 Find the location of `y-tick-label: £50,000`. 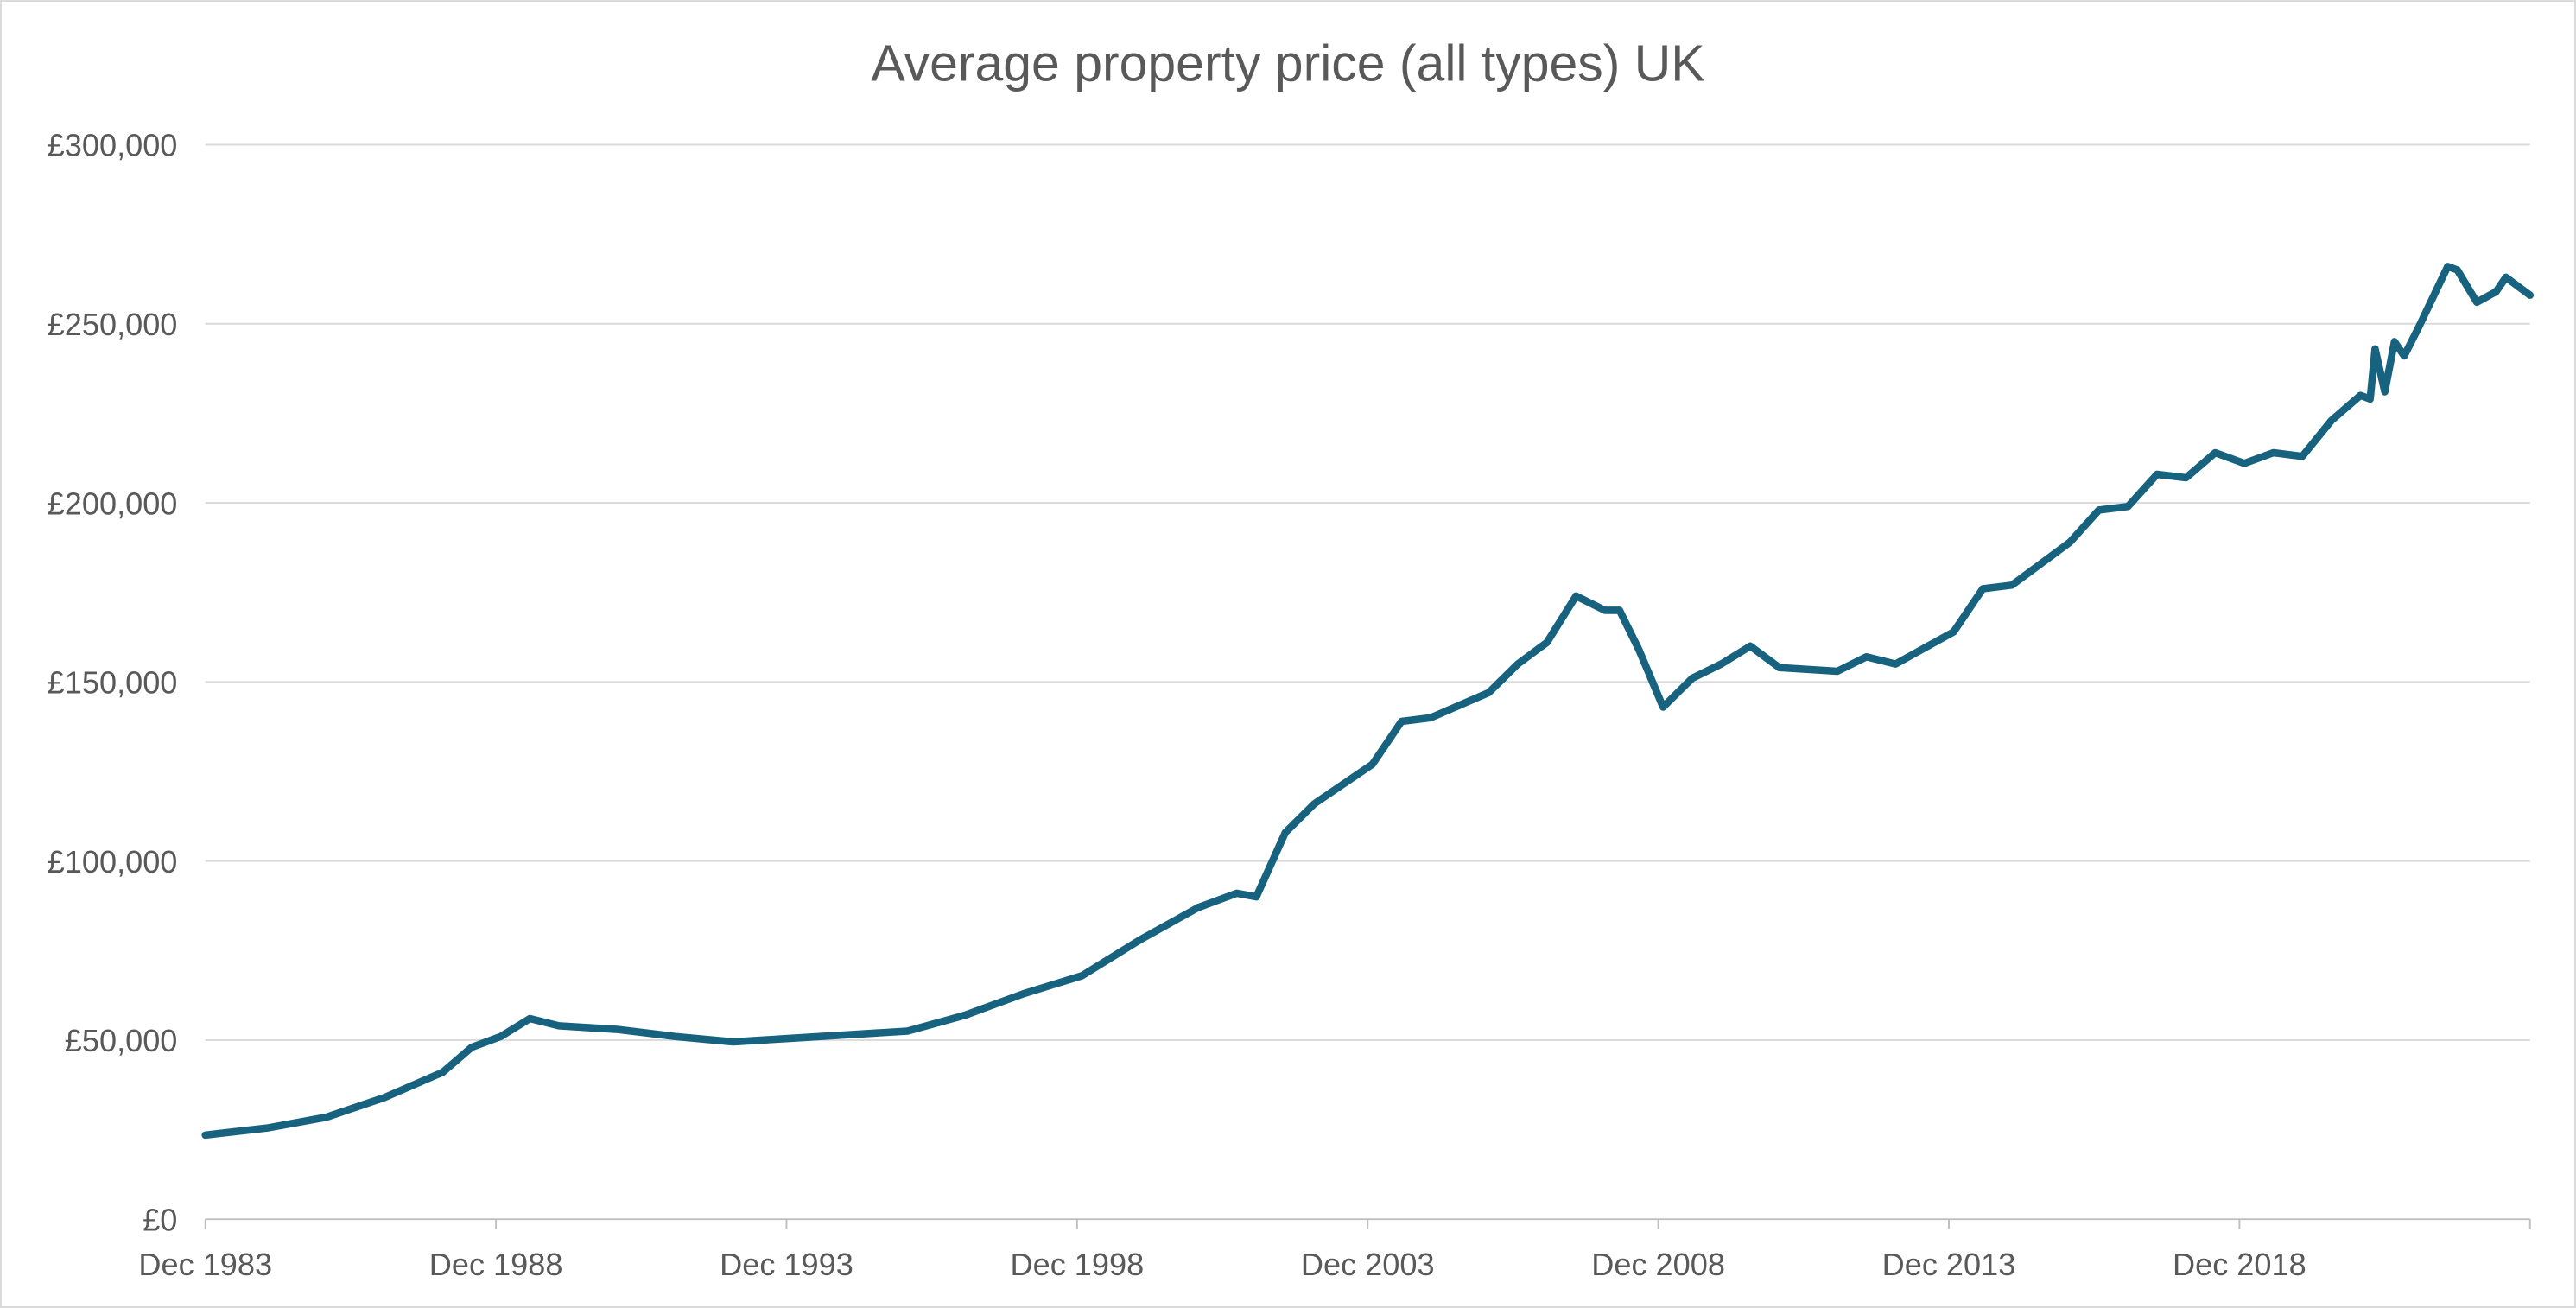

y-tick-label: £50,000 is located at coordinates (121, 1040).